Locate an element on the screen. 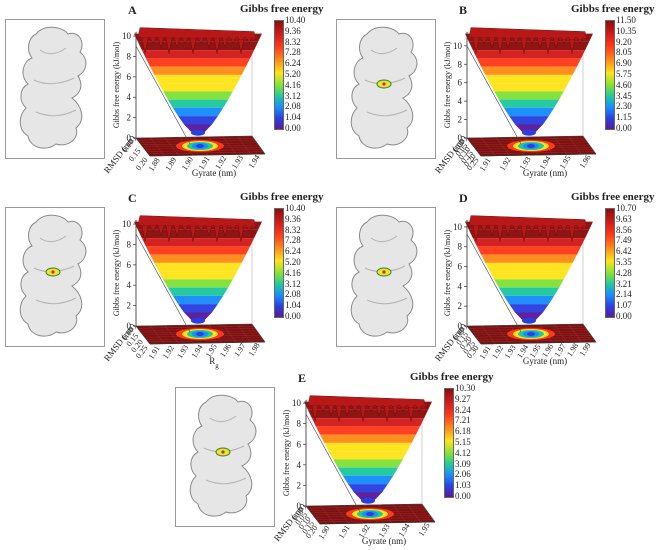 The height and width of the screenshot is (550, 660). x-axis is located at coordinates (207, 155).